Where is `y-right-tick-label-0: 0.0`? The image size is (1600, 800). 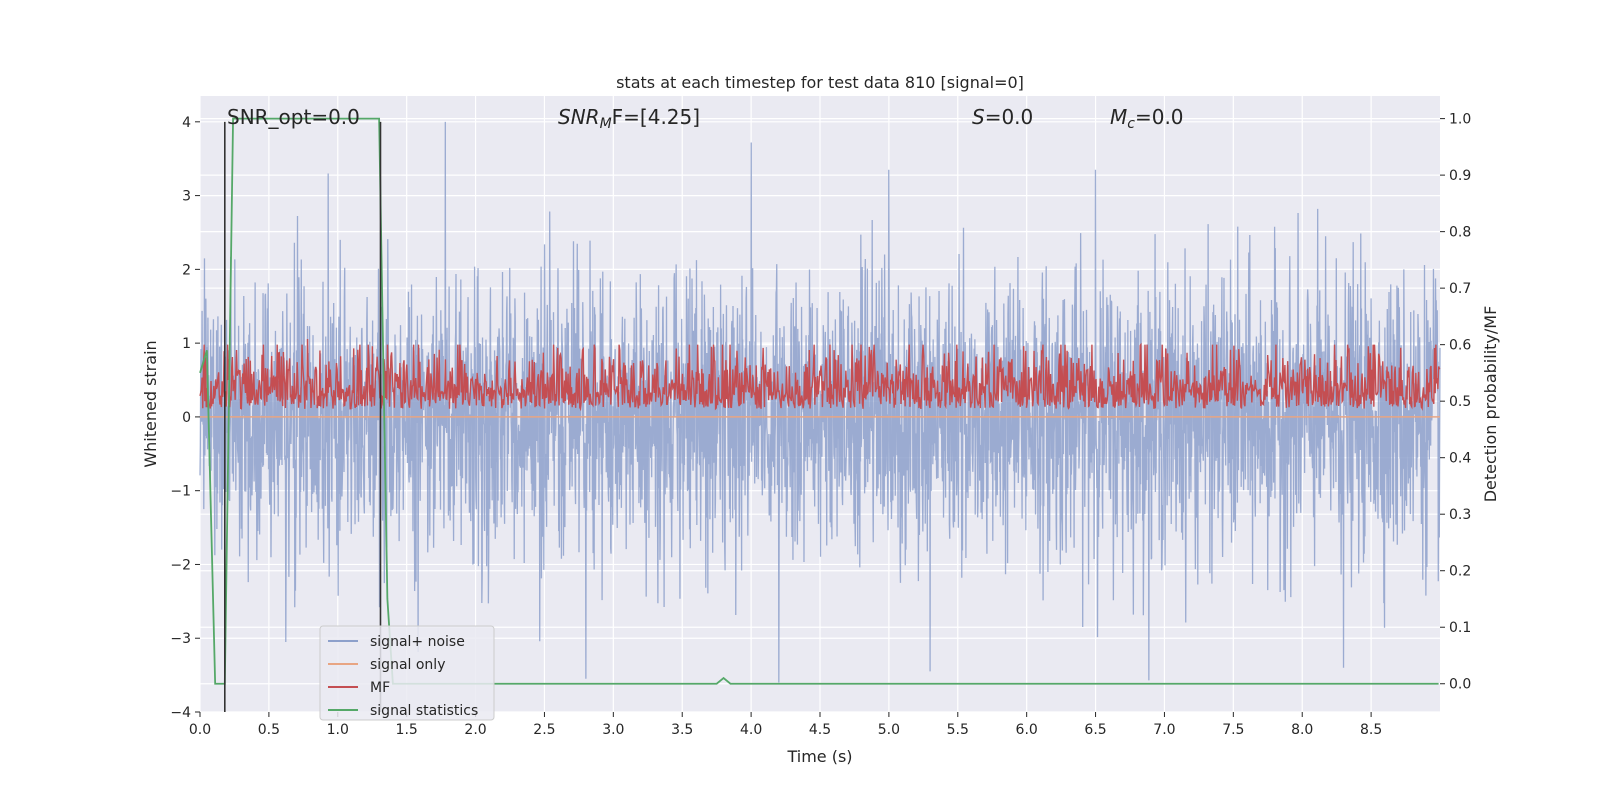
y-right-tick-label-0: 0.0 is located at coordinates (1460, 685).